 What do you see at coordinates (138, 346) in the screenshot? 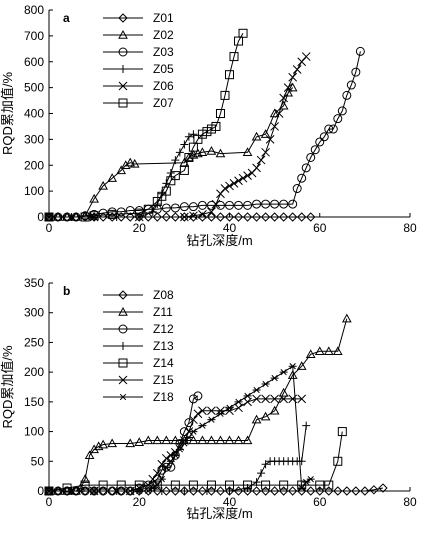
I see `legend-entry-Z13: Z13` at bounding box center [138, 346].